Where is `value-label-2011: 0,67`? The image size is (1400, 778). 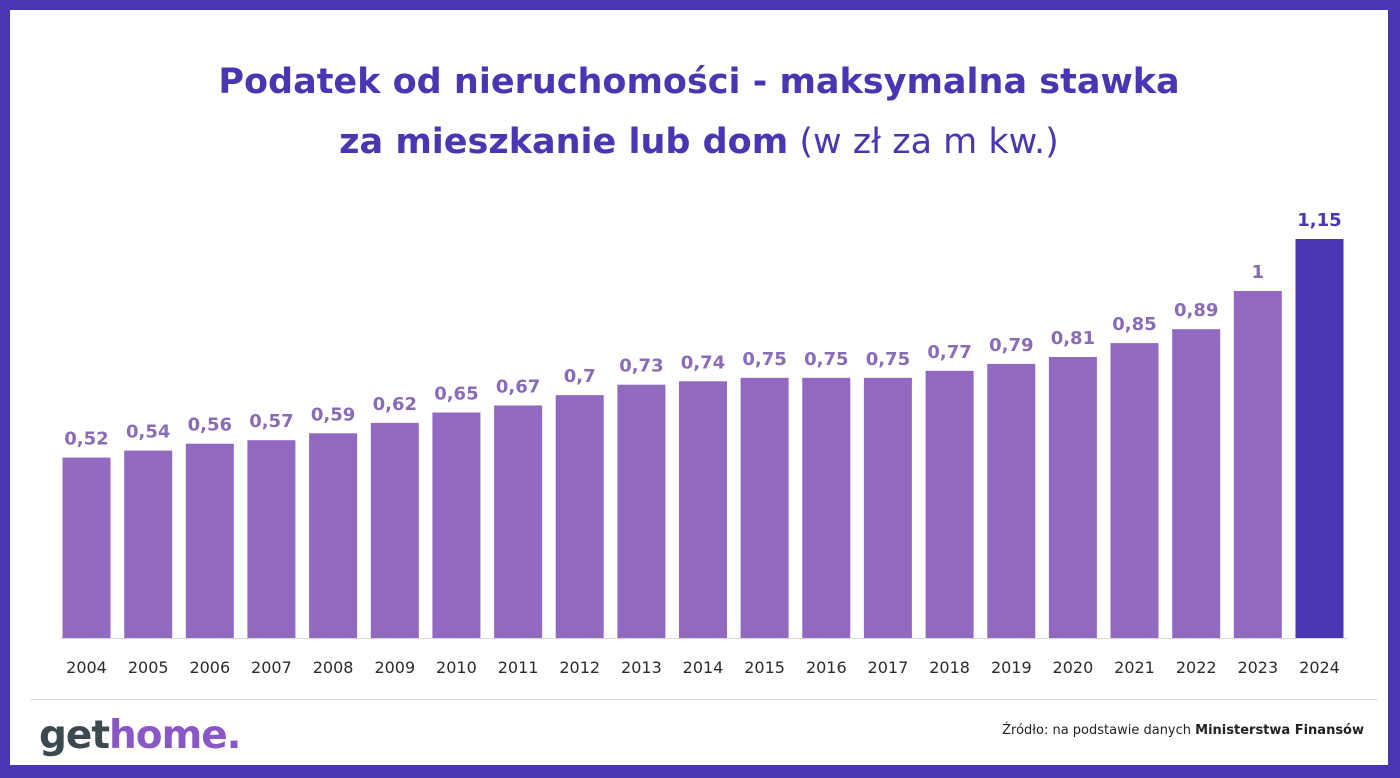 value-label-2011: 0,67 is located at coordinates (518, 387).